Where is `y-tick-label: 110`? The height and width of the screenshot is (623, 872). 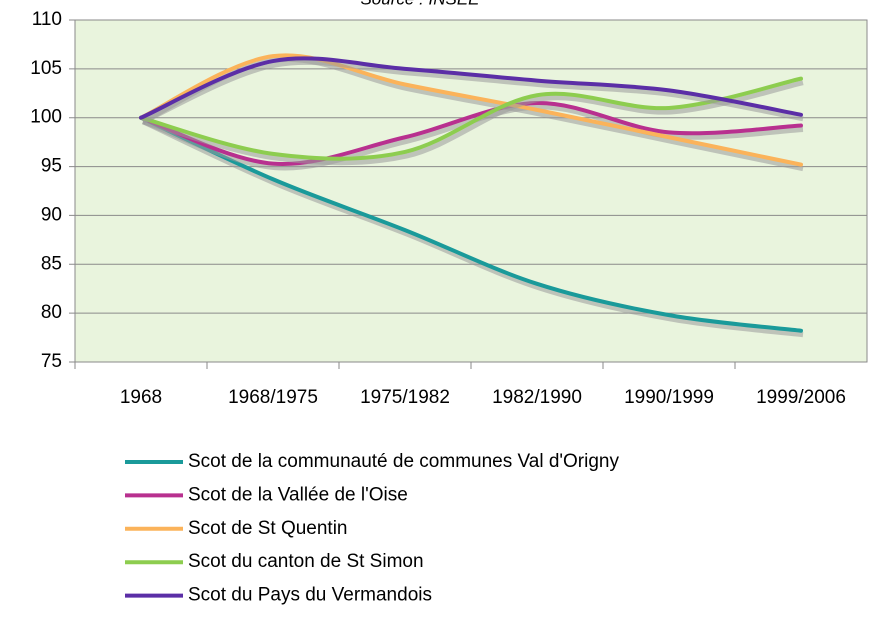 y-tick-label: 110 is located at coordinates (47, 19).